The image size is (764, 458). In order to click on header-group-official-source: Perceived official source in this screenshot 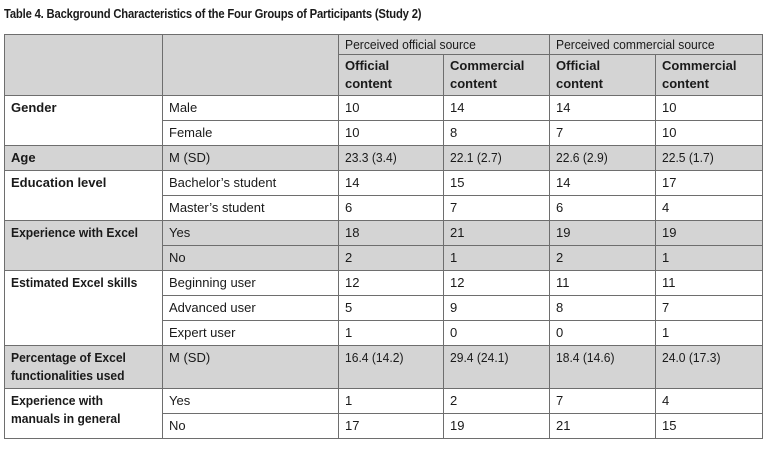, I will do `click(444, 44)`.